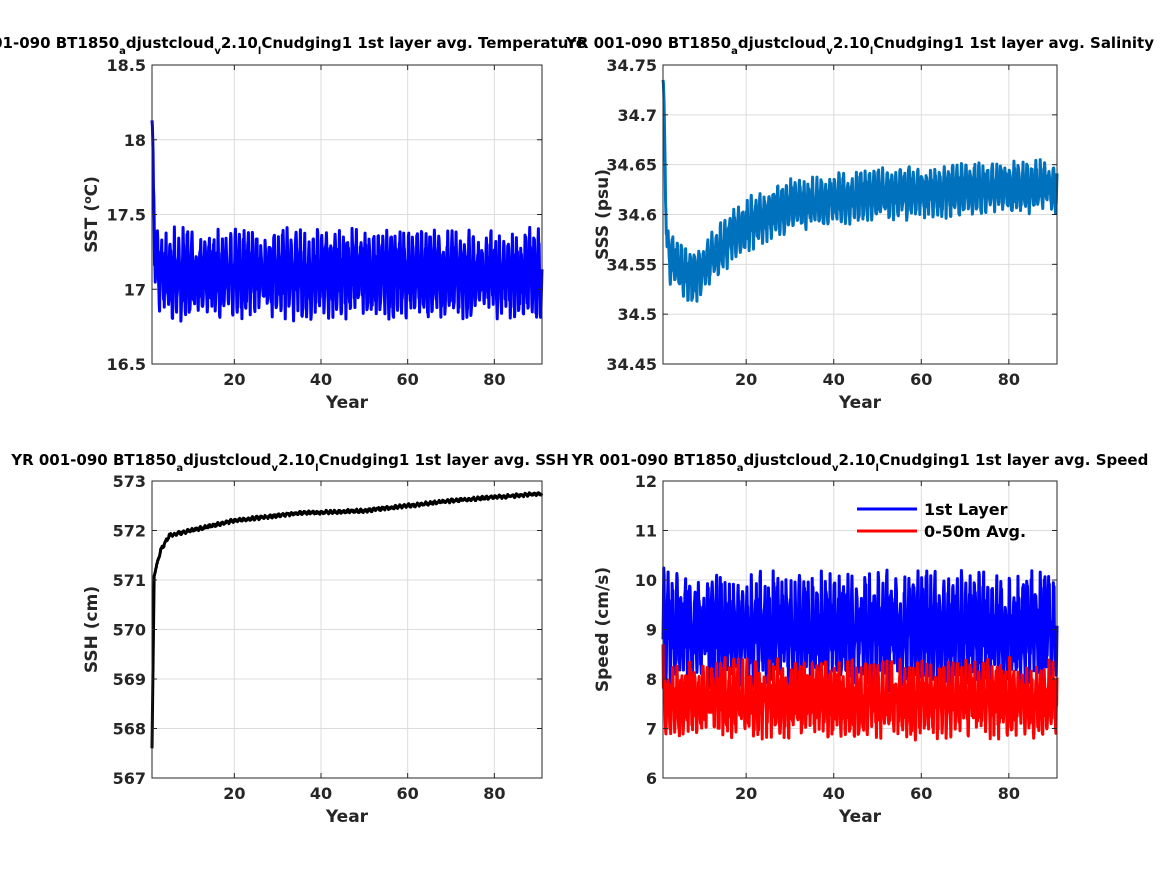 This screenshot has width=1167, height=875. What do you see at coordinates (646, 580) in the screenshot?
I see `y-tick-label: 10` at bounding box center [646, 580].